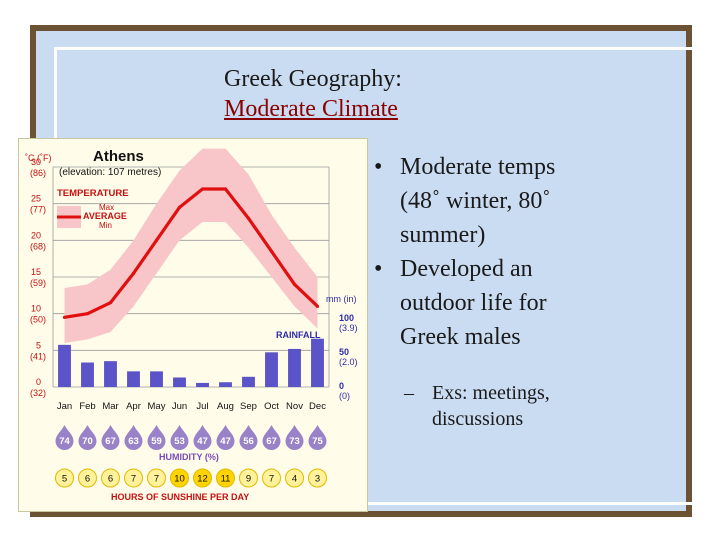  I want to click on rainfall-tick-mm: 100, so click(346, 318).